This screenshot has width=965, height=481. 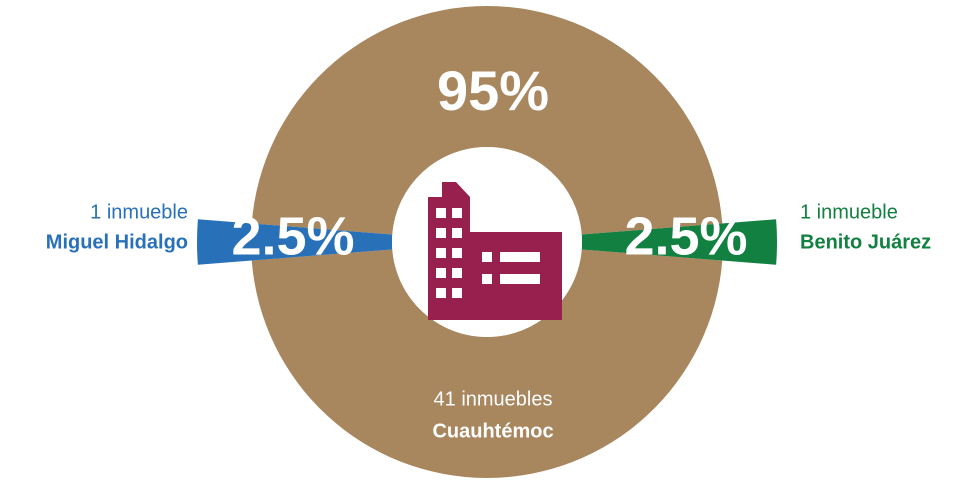 I want to click on category-label: Miguel Hidalgo, so click(x=117, y=242).